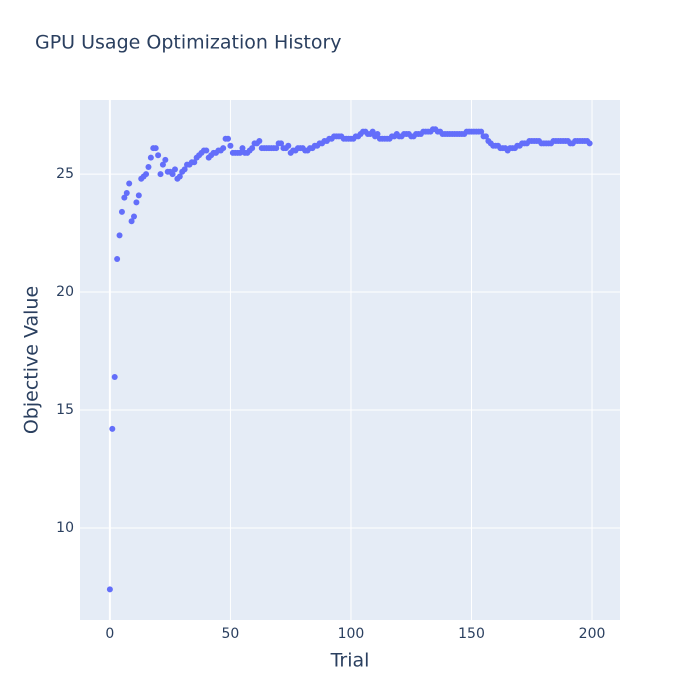 This screenshot has height=700, width=700. Describe the element at coordinates (231, 634) in the screenshot. I see `x-tick-label: 50` at that location.